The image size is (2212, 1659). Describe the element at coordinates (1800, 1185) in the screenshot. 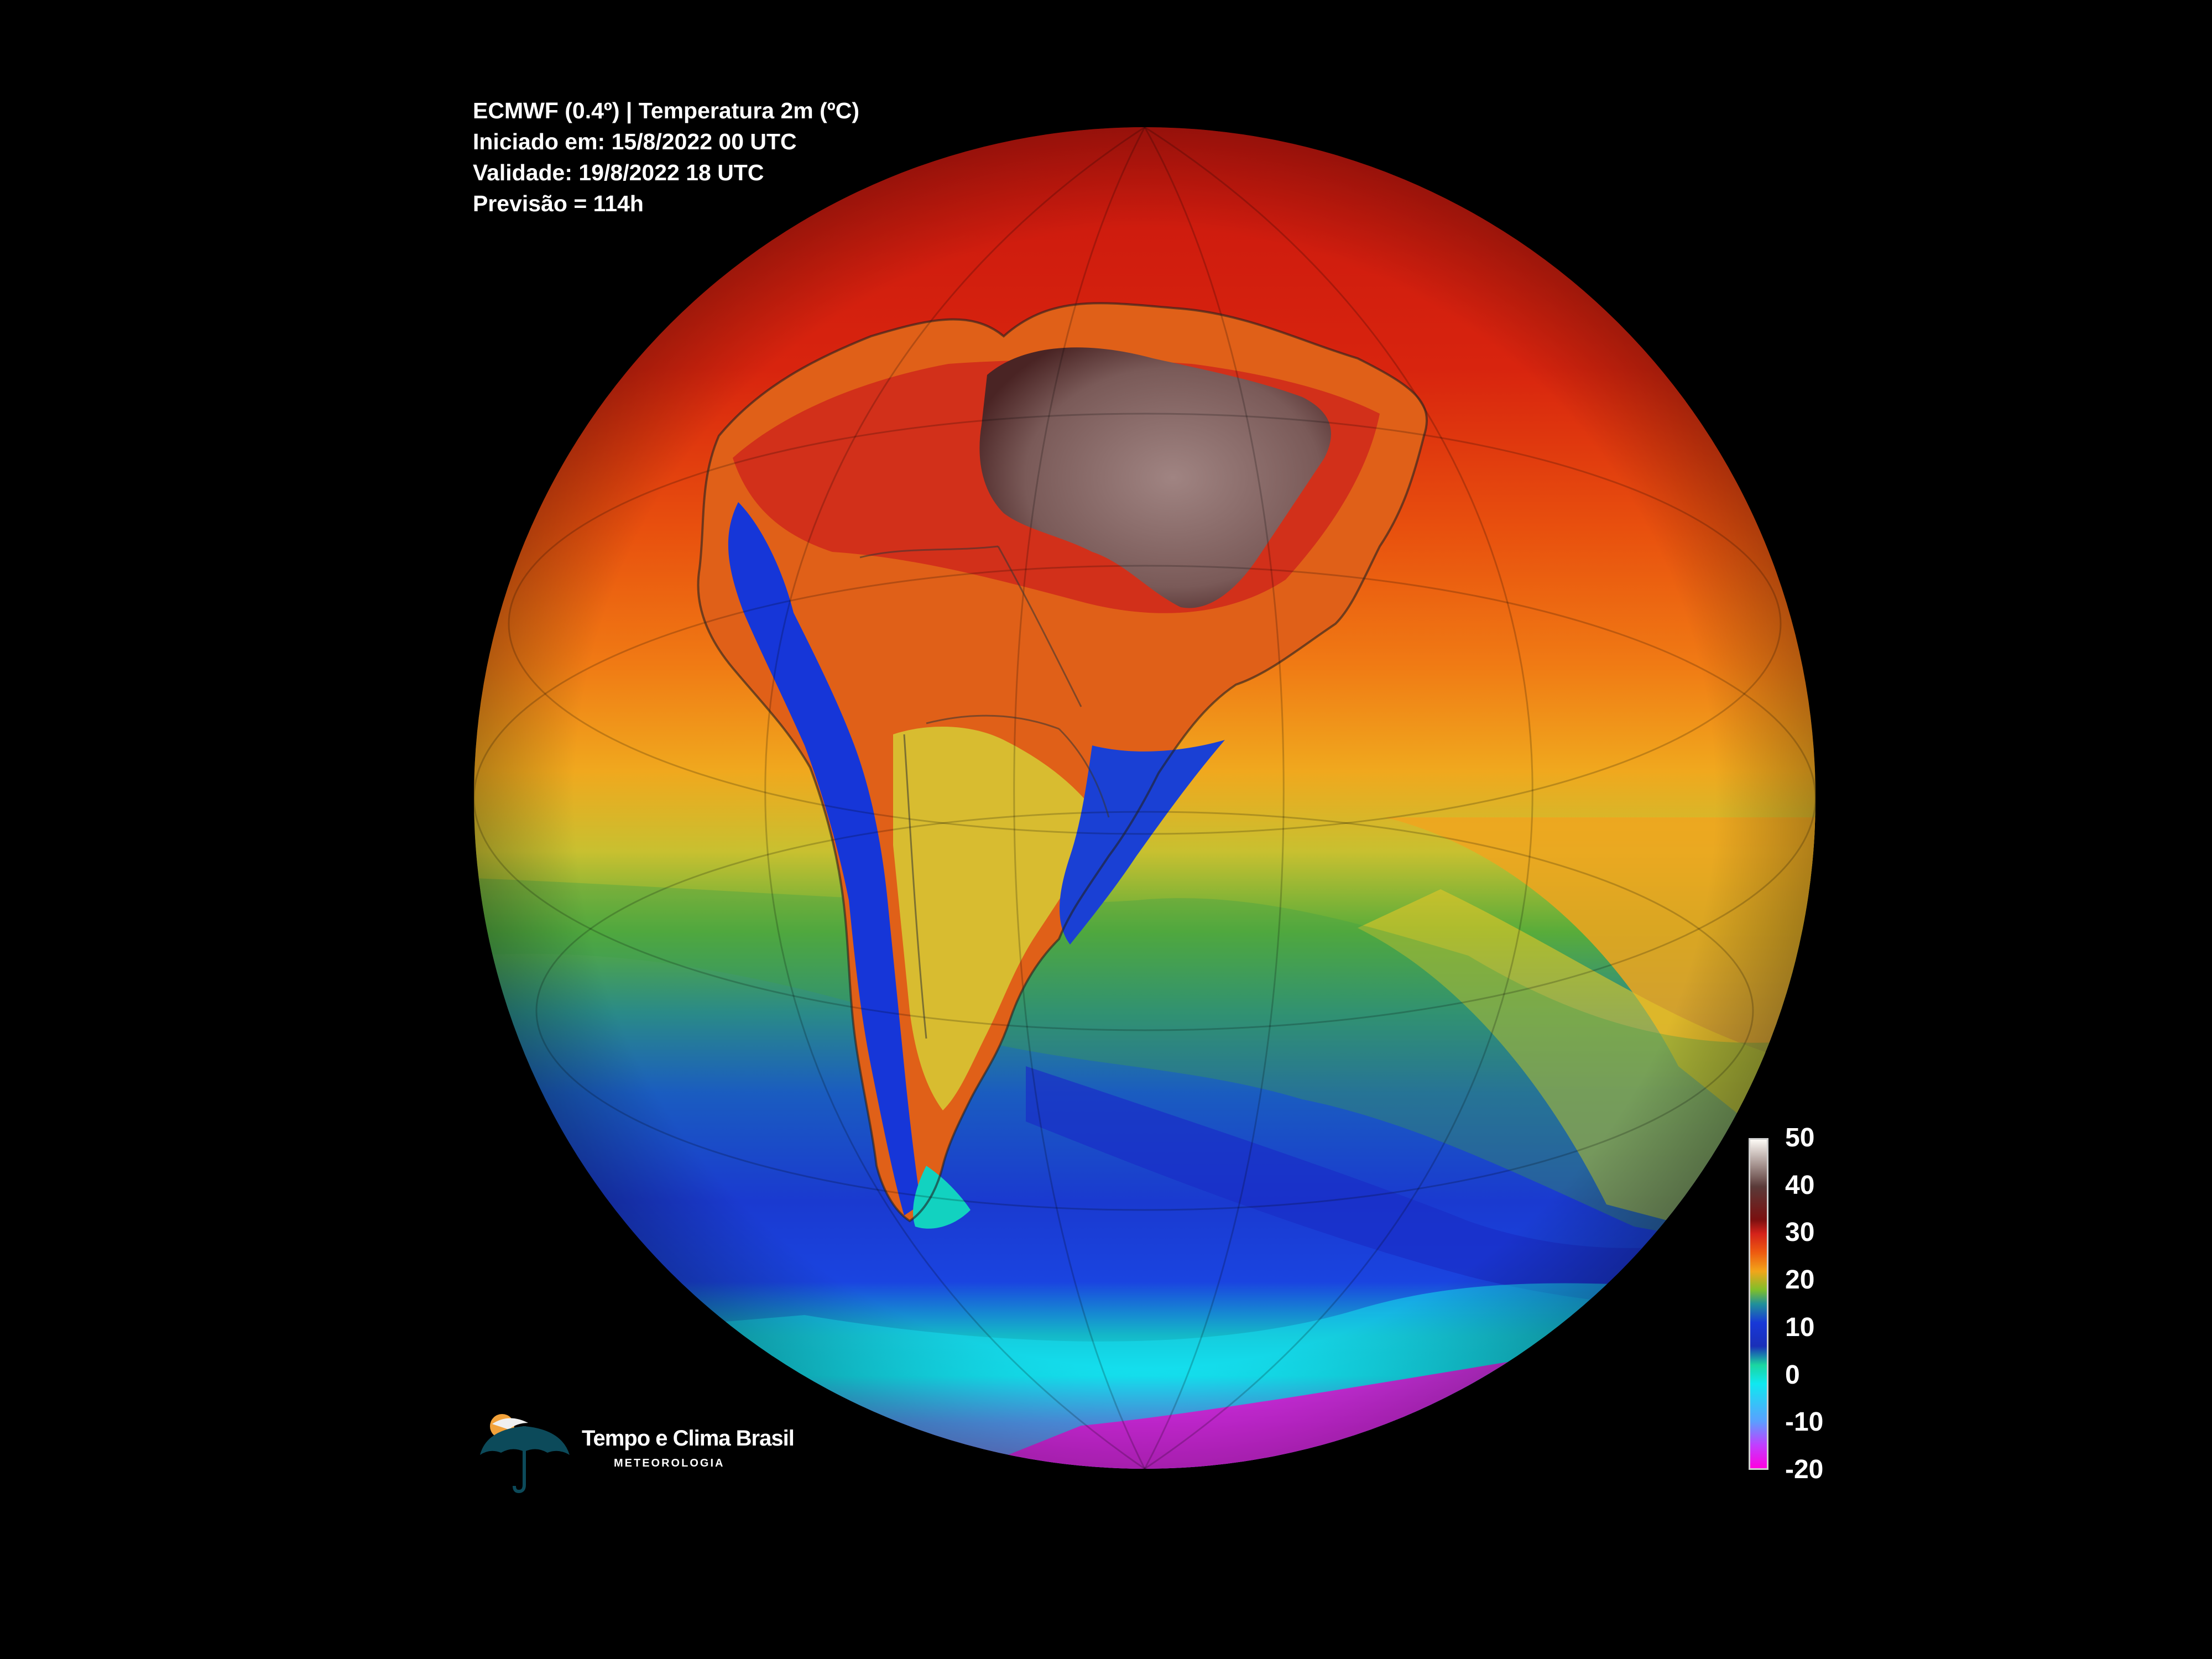

I see `colorbar-tick-label: 40` at that location.